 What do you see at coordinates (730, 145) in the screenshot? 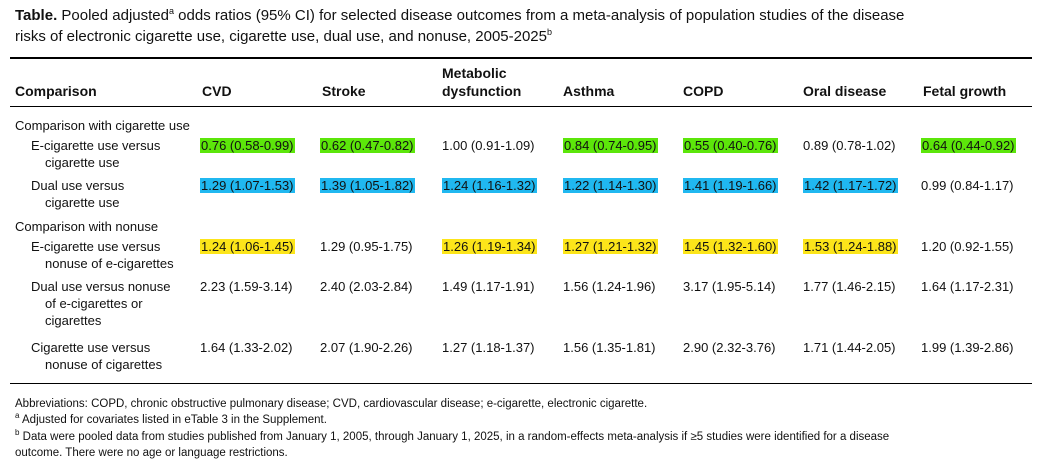
I see `table-cell: 0.55 (0.40-0.76)` at bounding box center [730, 145].